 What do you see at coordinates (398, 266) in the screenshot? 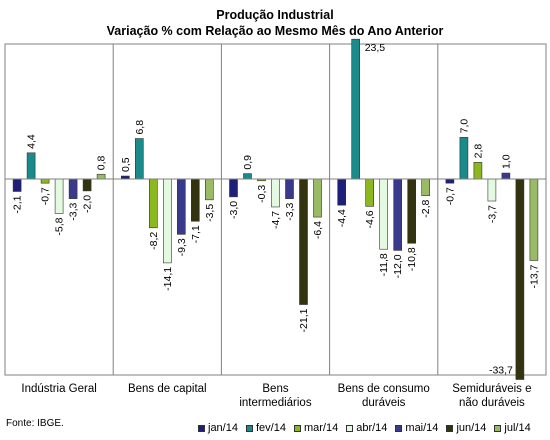
I see `data-label: -12,0` at bounding box center [398, 266].